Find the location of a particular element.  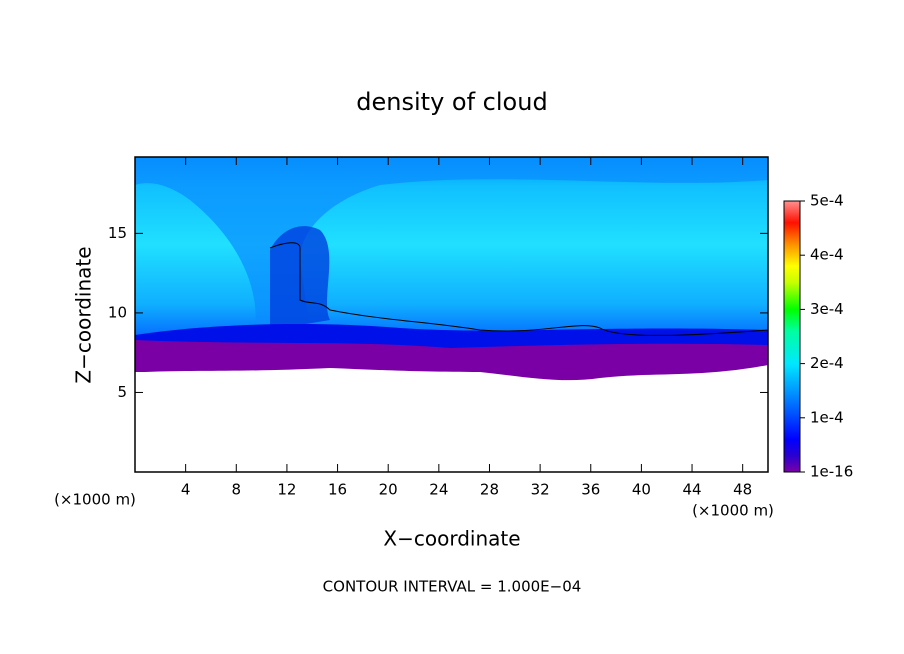

x-tick-label: 20 is located at coordinates (388, 490).